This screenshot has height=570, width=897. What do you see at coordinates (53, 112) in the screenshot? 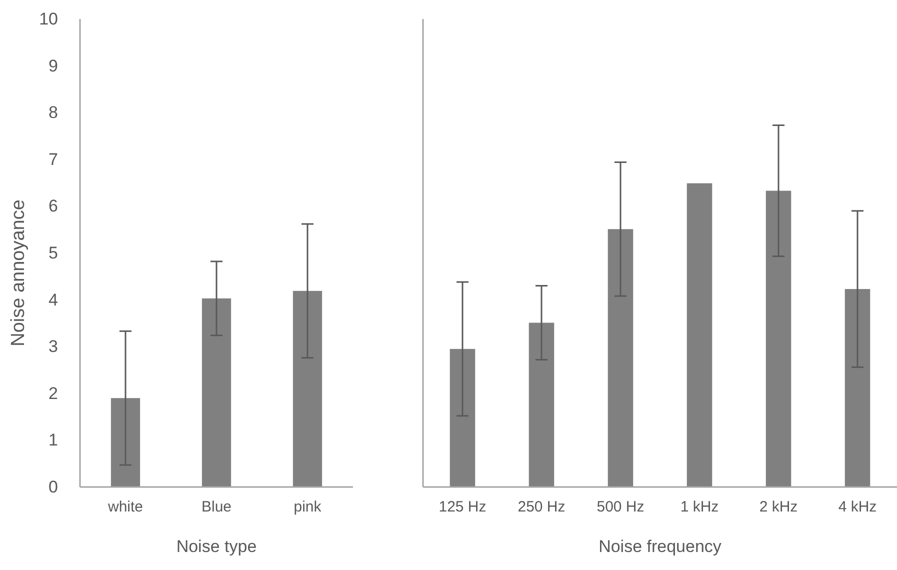
I see `y-tick-label: 8` at bounding box center [53, 112].